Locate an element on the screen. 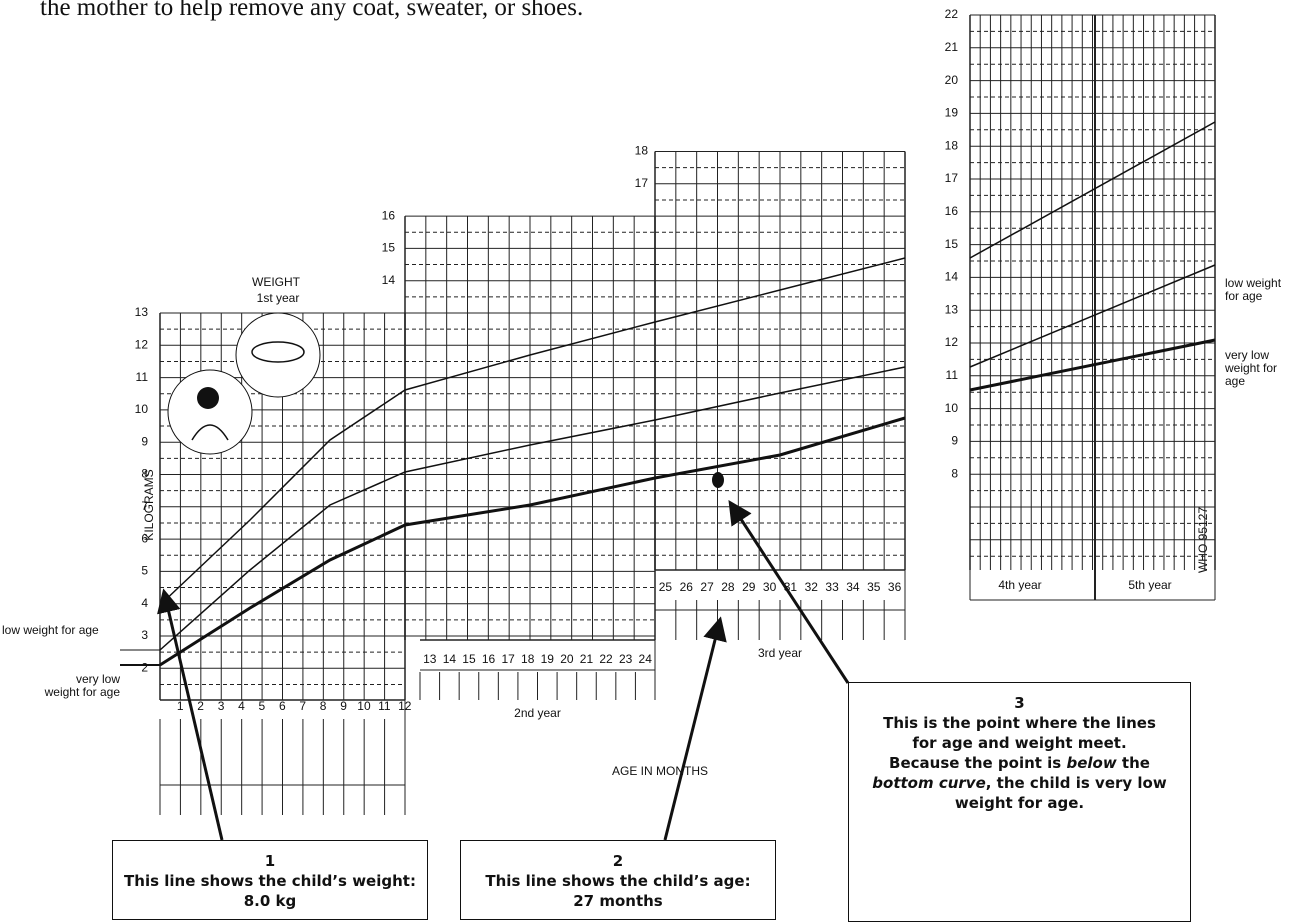  y-tick-label: 10 is located at coordinates (142, 409).